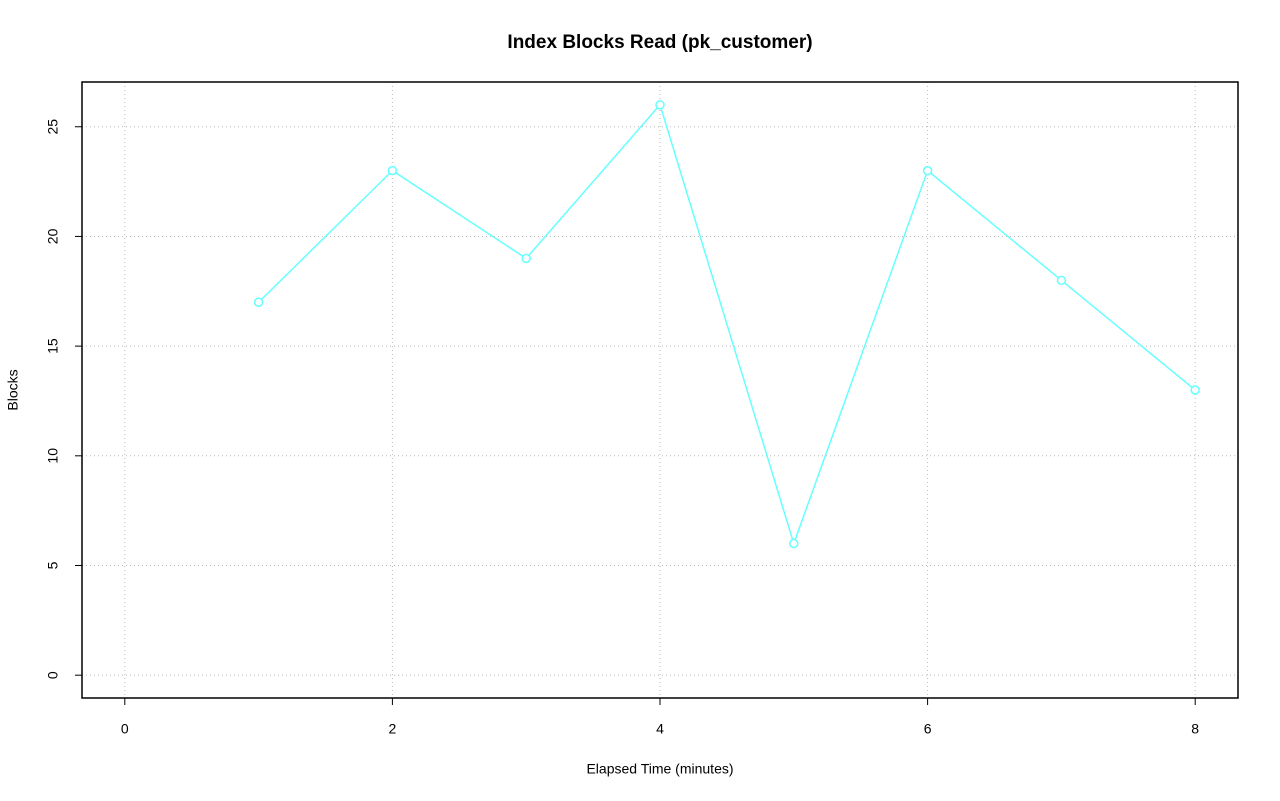 Image resolution: width=1280 pixels, height=801 pixels. Describe the element at coordinates (659, 769) in the screenshot. I see `x-axis-label: Elapsed Time (minutes)` at that location.